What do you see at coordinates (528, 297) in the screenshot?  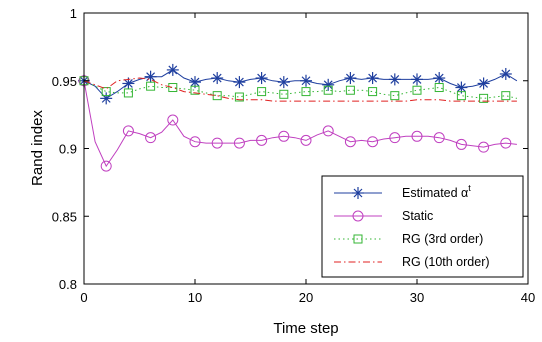 I see `x-tick-label: 40` at bounding box center [528, 297].